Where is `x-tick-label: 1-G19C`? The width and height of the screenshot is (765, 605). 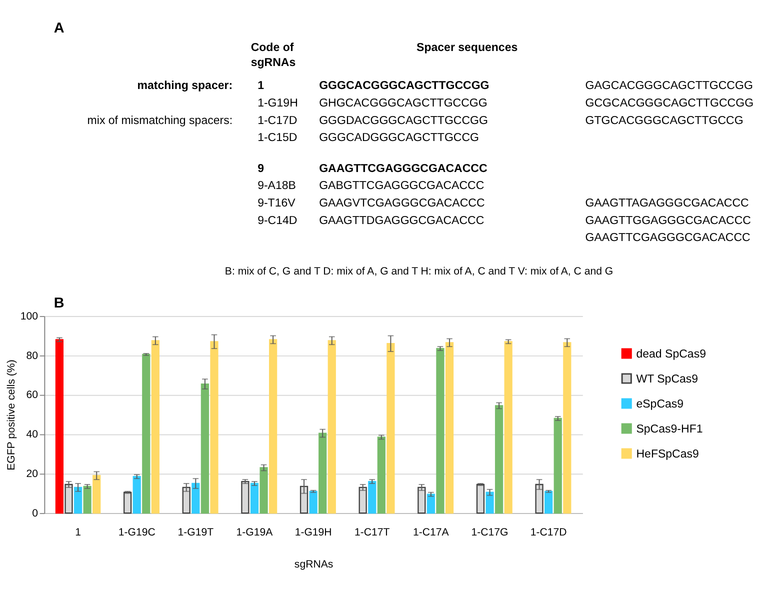
x-tick-label: 1-G19C is located at coordinates (137, 532).